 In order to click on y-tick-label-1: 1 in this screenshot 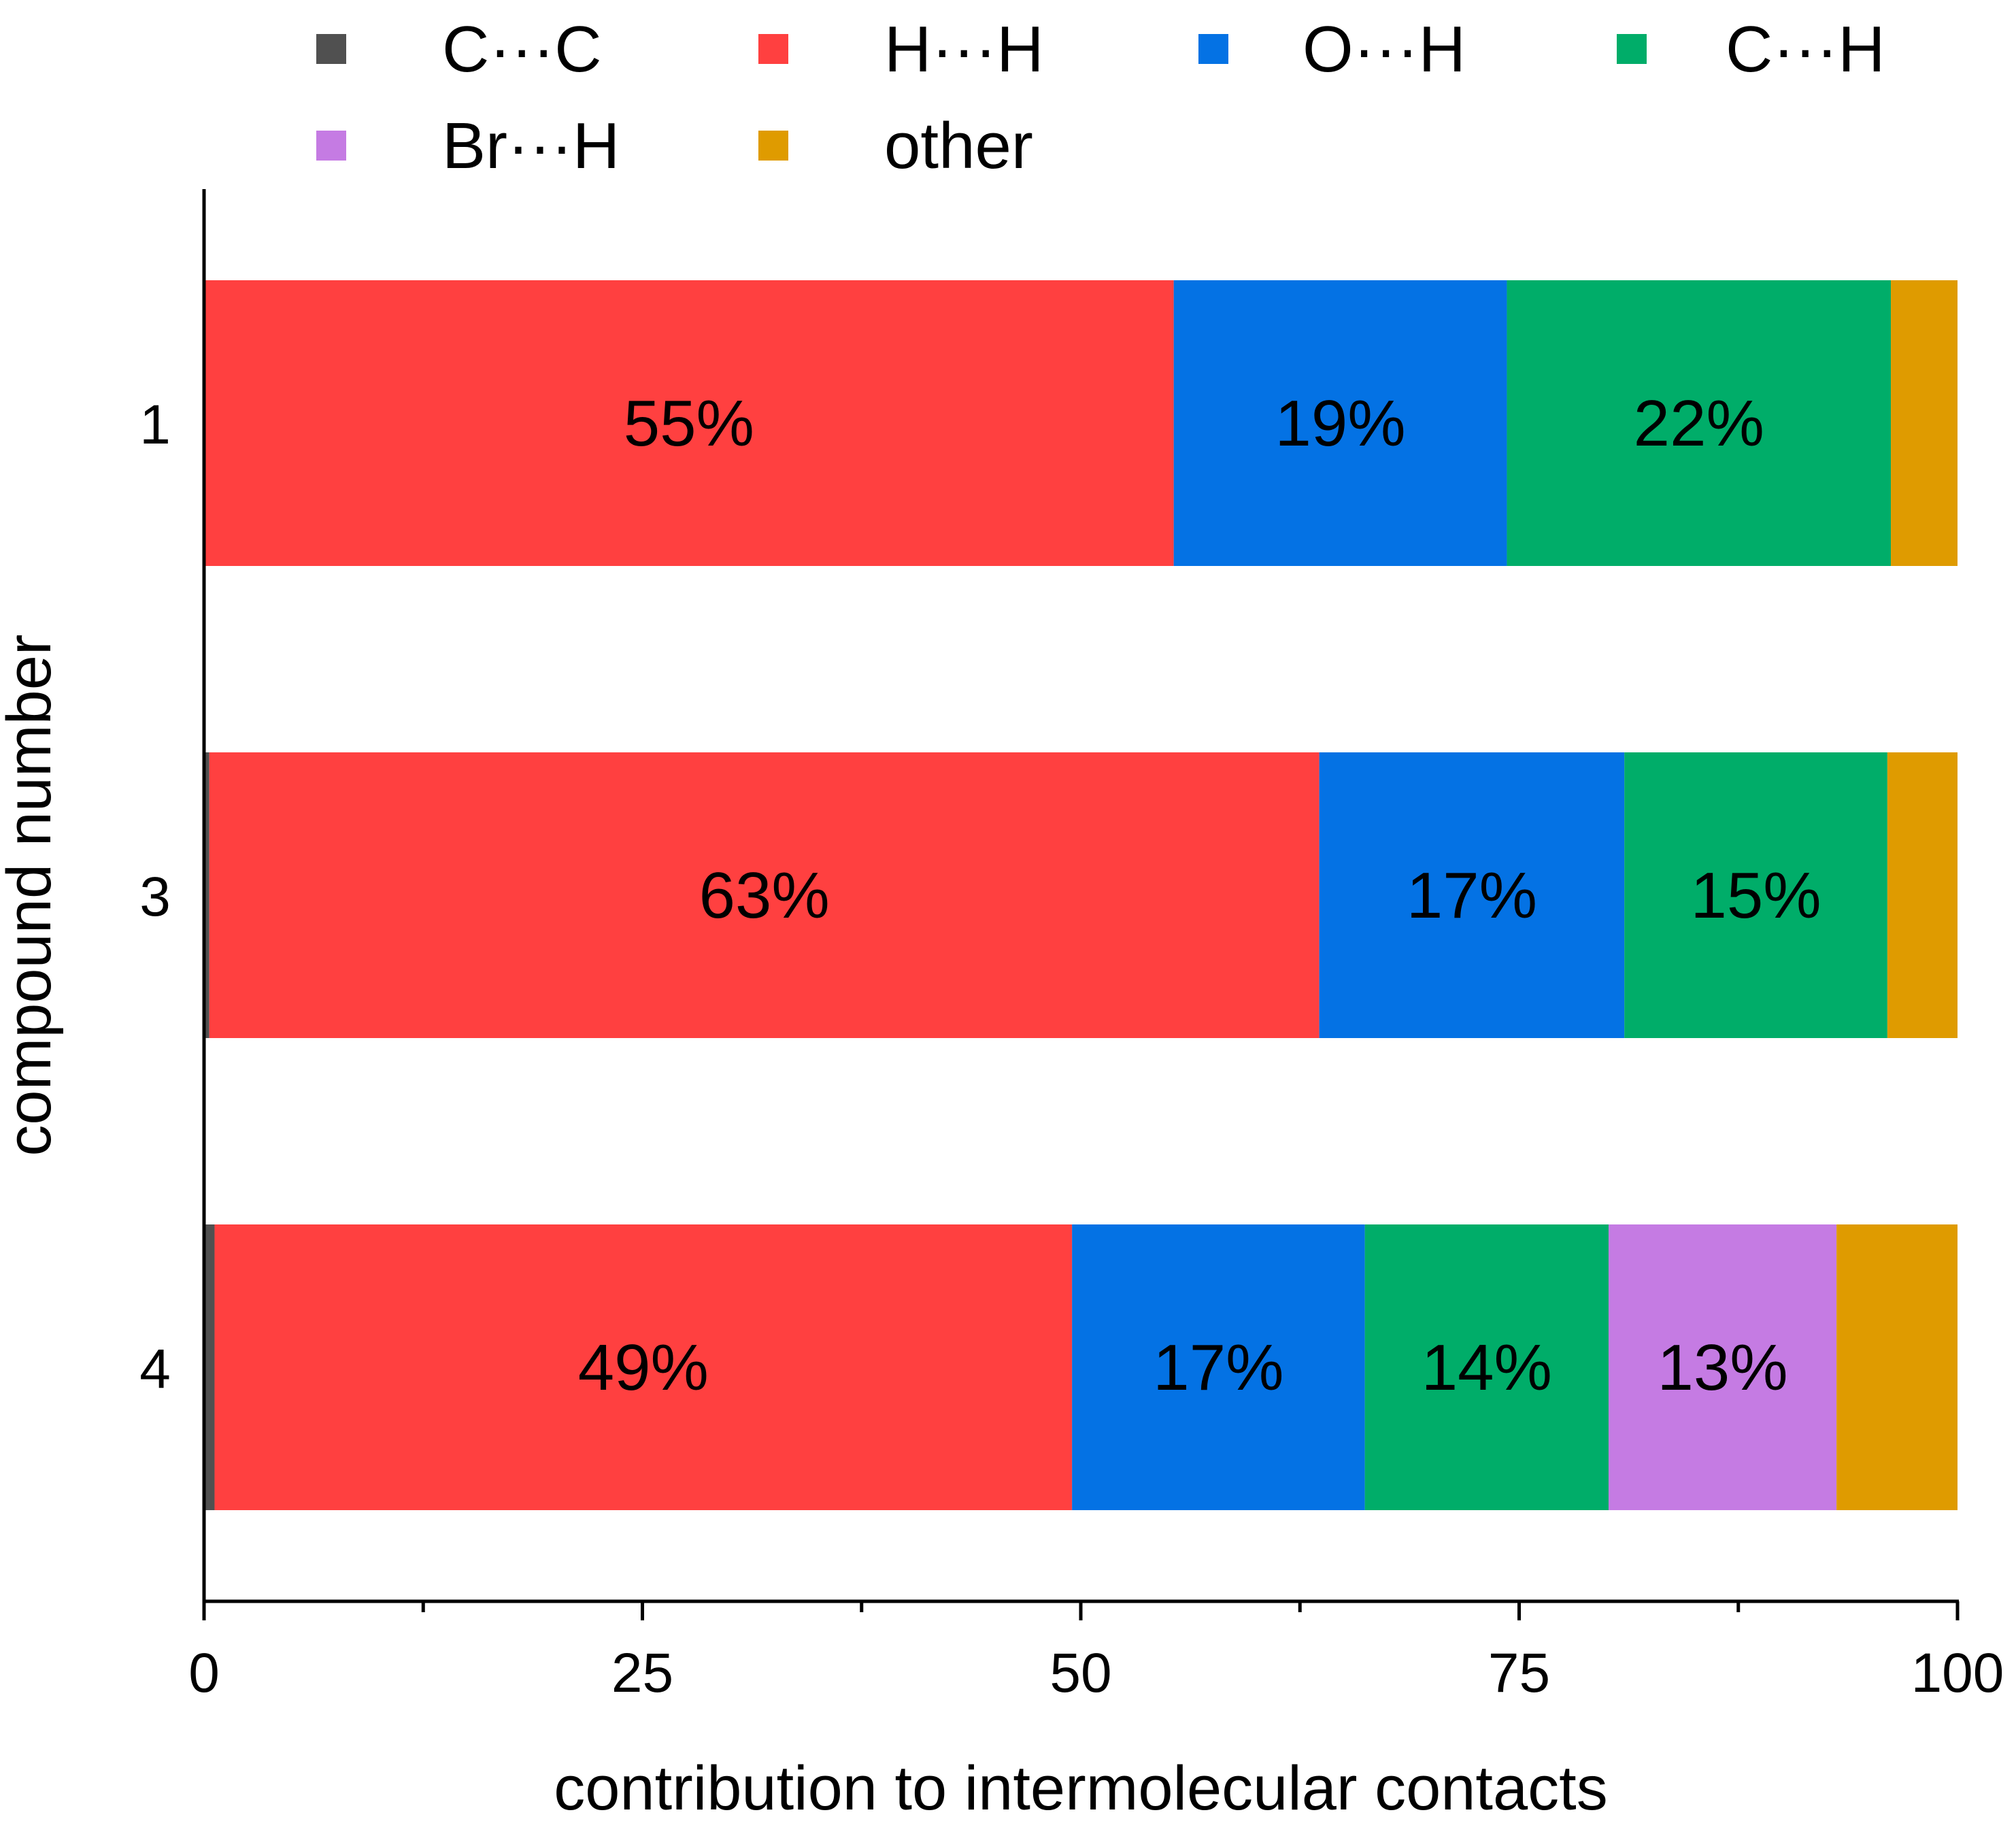, I will do `click(155, 425)`.